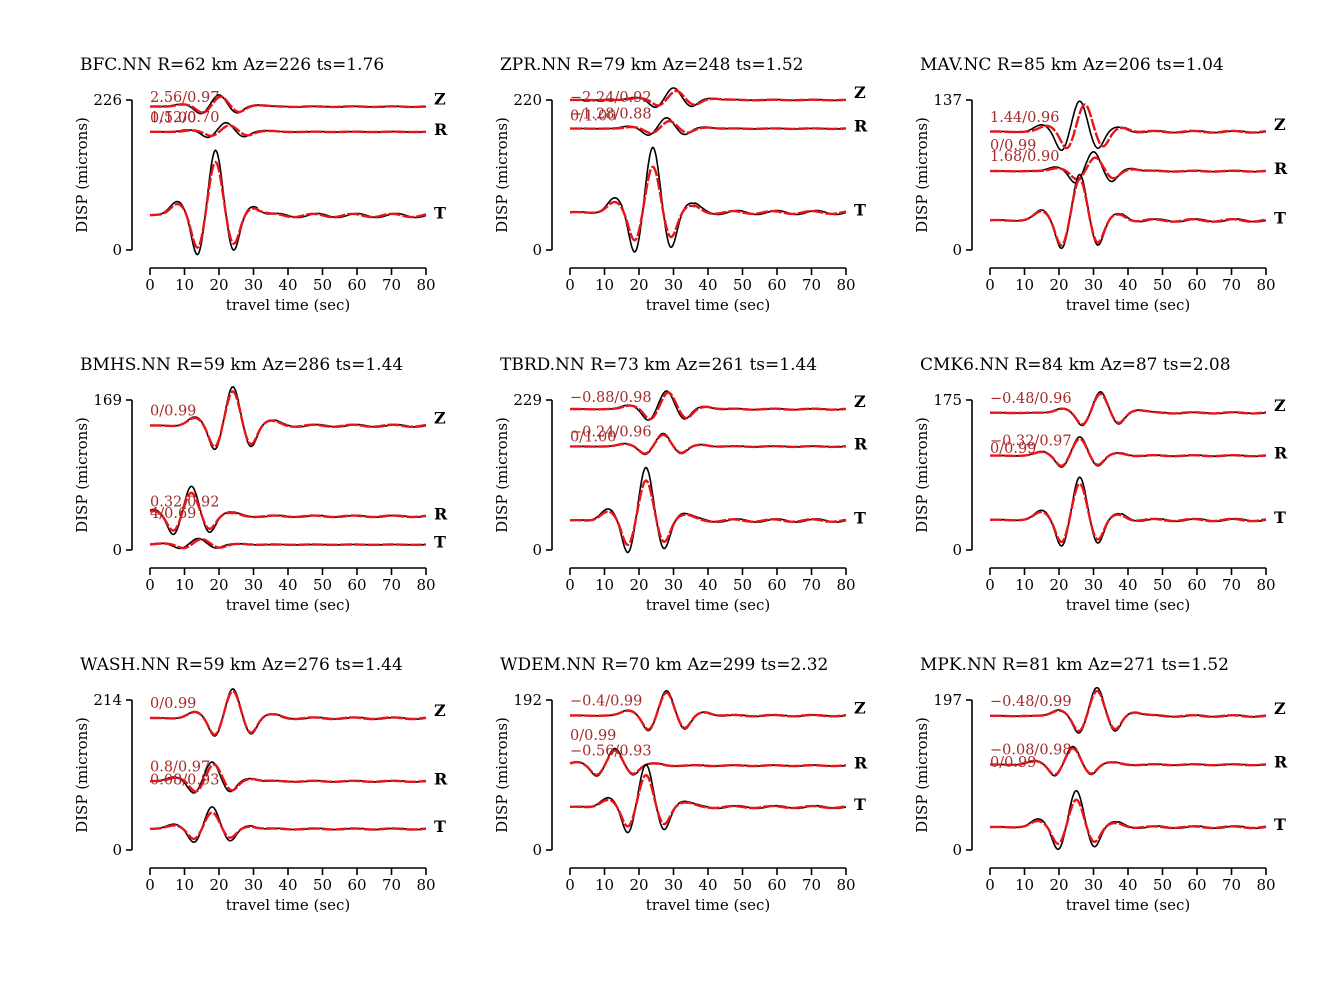 The width and height of the screenshot is (1334, 1000). What do you see at coordinates (658, 365) in the screenshot?
I see `panel-title: TBRD.NN R=73 km Az=261 ts=1.44` at bounding box center [658, 365].